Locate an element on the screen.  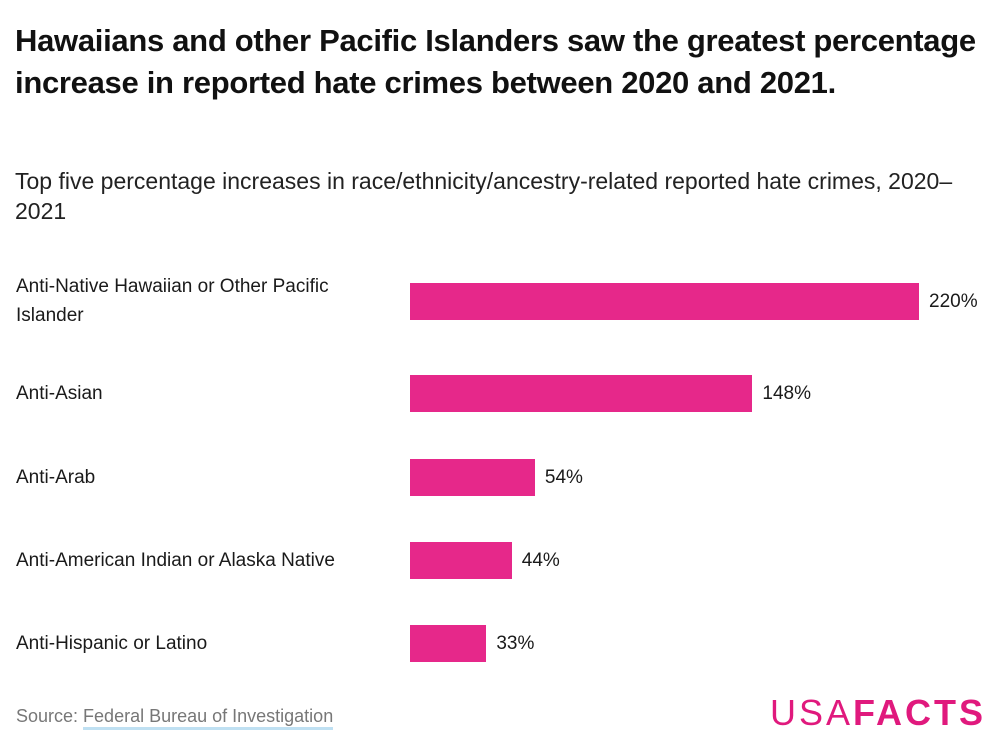
category-label: Anti-Hispanic or Latino is located at coordinates (112, 643).